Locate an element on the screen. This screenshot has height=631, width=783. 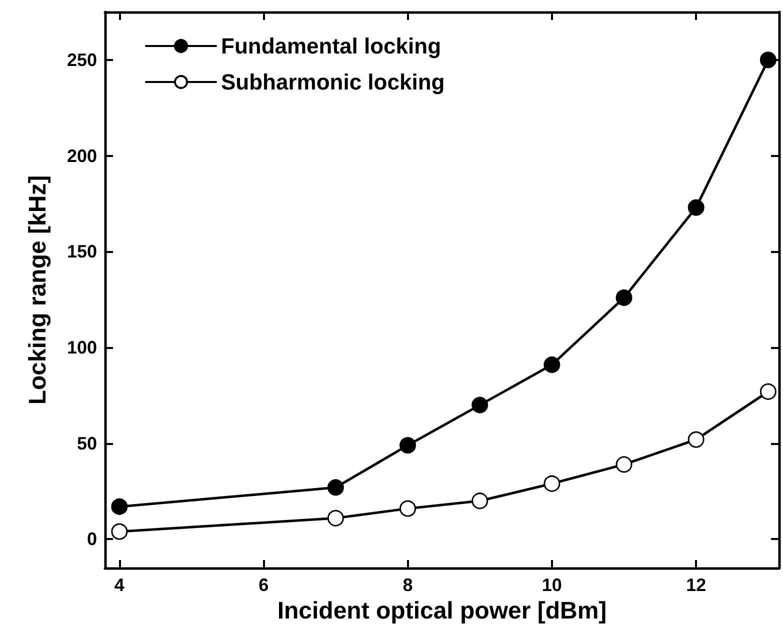
y-tick-label: 100 is located at coordinates (81, 348).